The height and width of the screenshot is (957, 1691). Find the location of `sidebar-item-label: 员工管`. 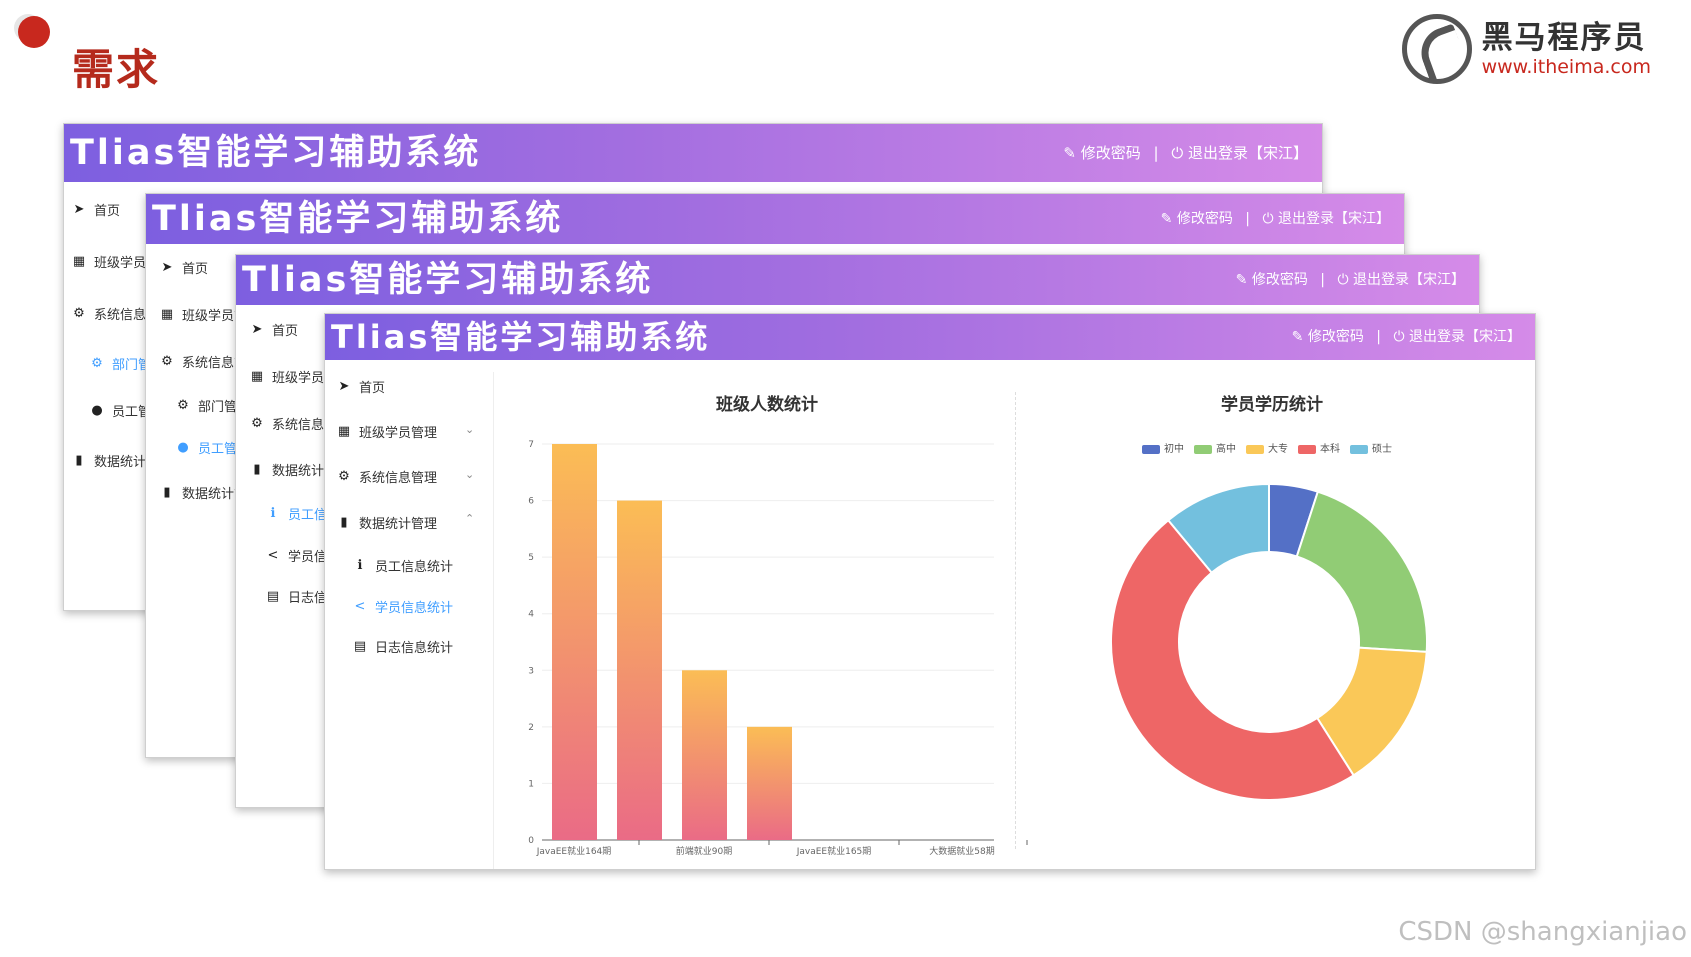

sidebar-item-label: 员工管 is located at coordinates (132, 412).